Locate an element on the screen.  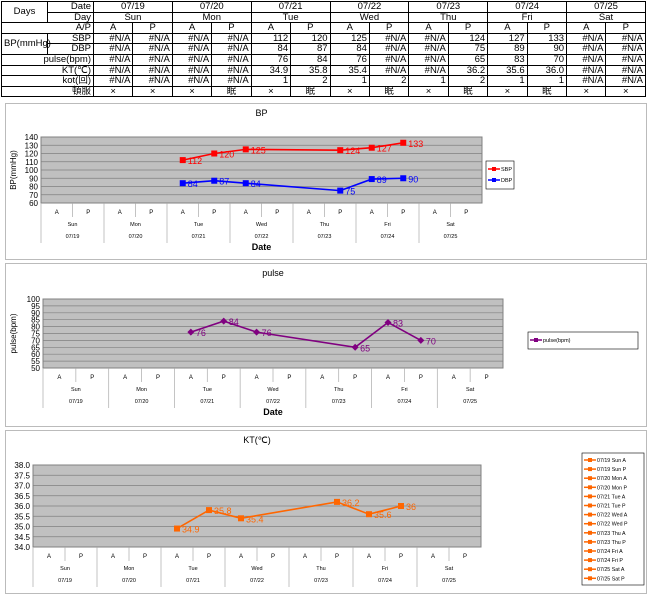
data-label: 84 is located at coordinates (234, 322).